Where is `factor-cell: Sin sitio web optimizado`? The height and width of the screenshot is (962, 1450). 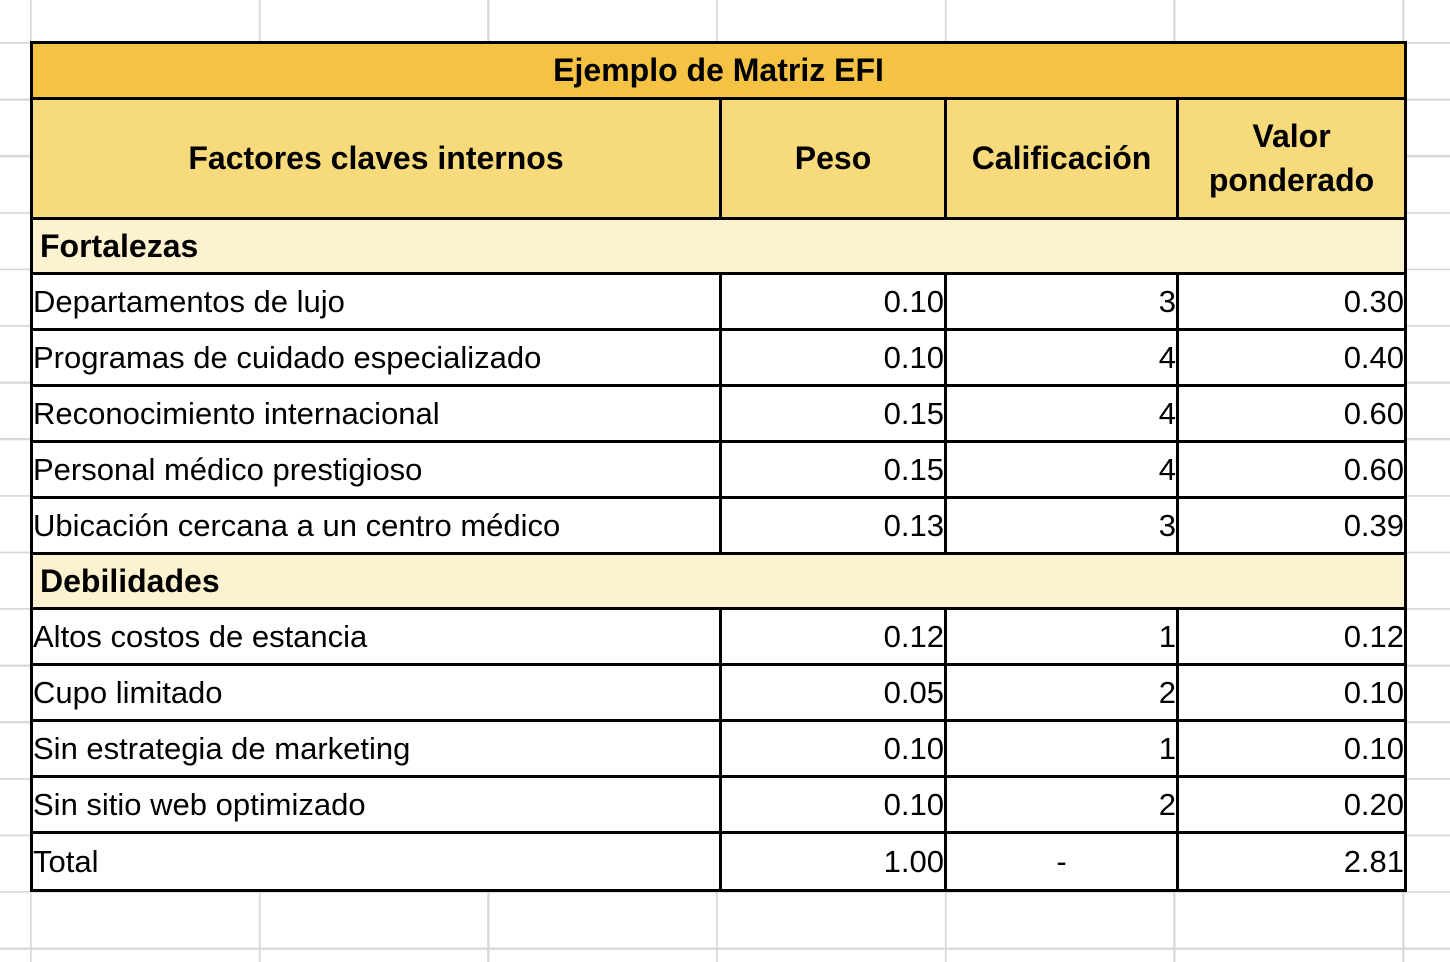
factor-cell: Sin sitio web optimizado is located at coordinates (376, 804).